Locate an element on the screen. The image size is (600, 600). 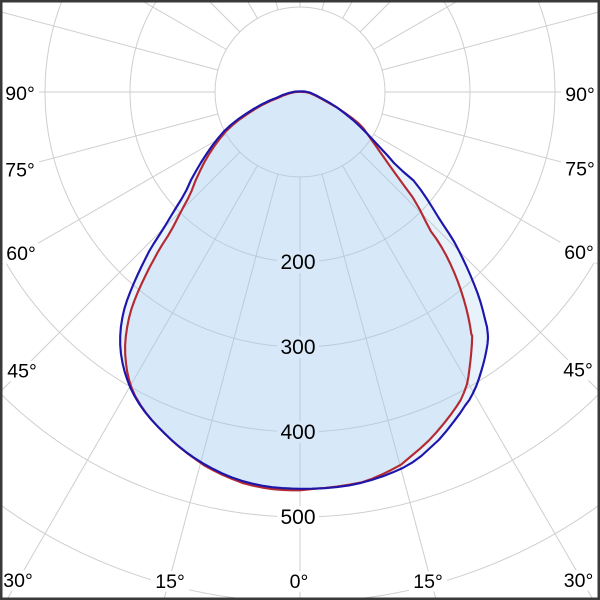
svg-text: 0° is located at coordinates (299, 582).